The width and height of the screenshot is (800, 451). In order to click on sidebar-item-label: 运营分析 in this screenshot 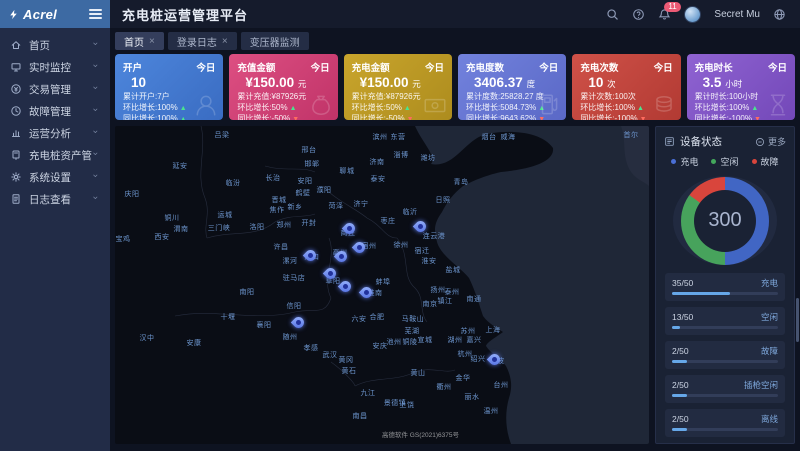, I will do `click(50, 133)`.